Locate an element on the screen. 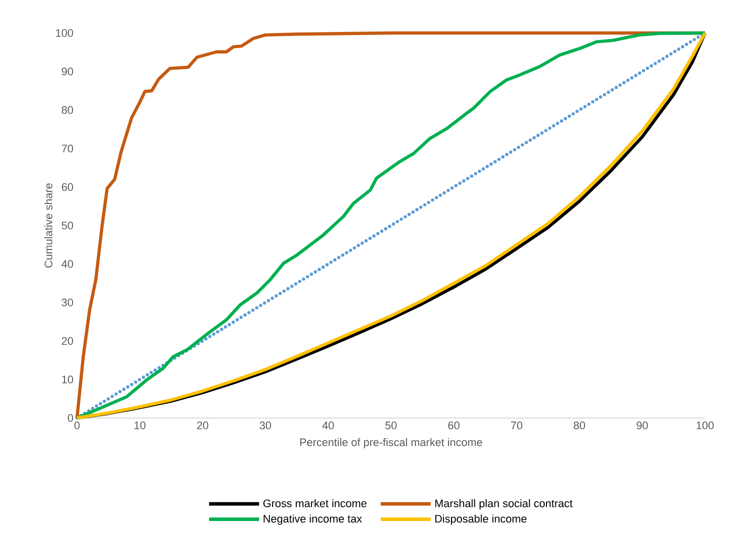  legend-label: Gross market income is located at coordinates (314, 503).